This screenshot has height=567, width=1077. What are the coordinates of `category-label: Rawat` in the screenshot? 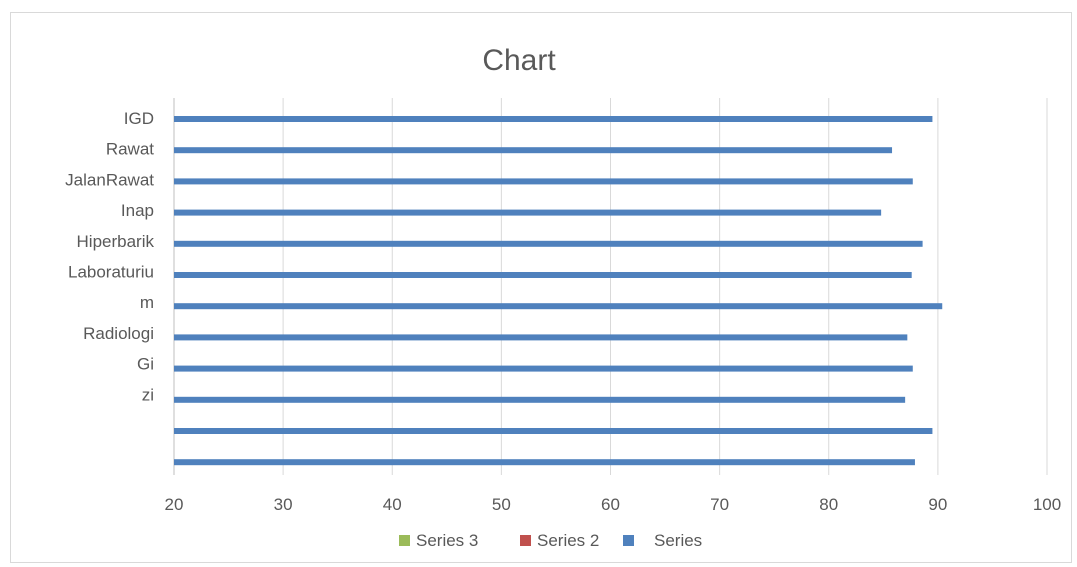 It's located at (130, 149).